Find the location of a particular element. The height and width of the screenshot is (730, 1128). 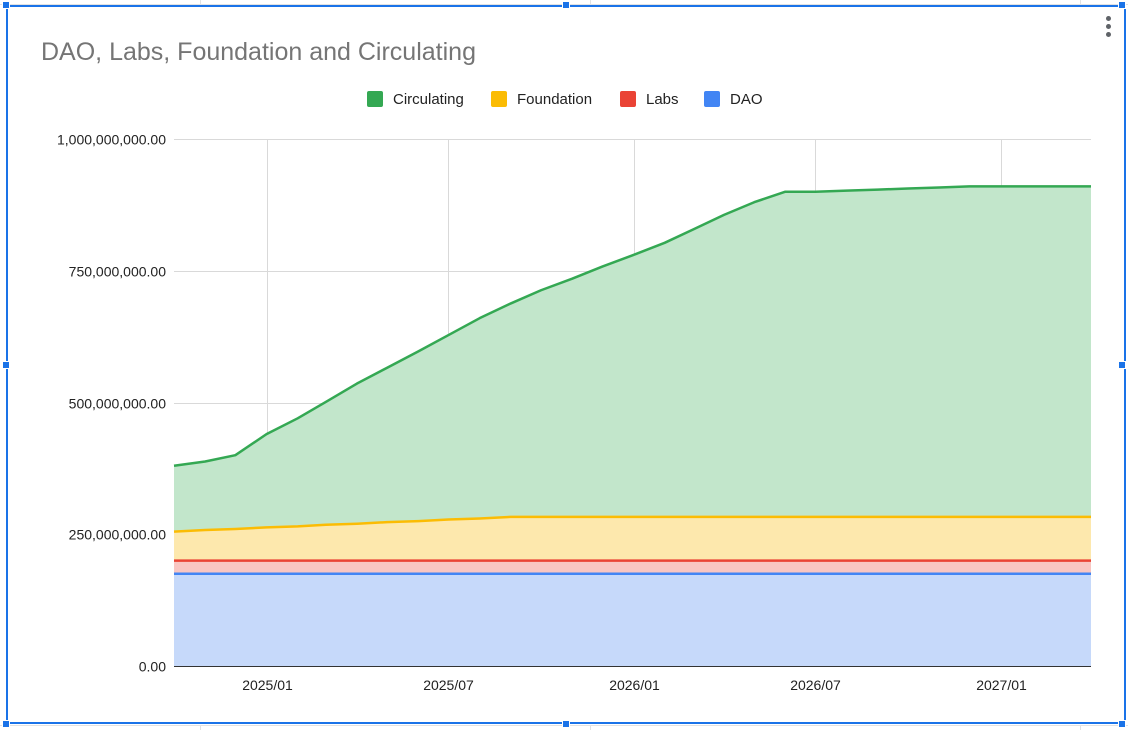

legend-item-circulating: Circulating is located at coordinates (415, 99).